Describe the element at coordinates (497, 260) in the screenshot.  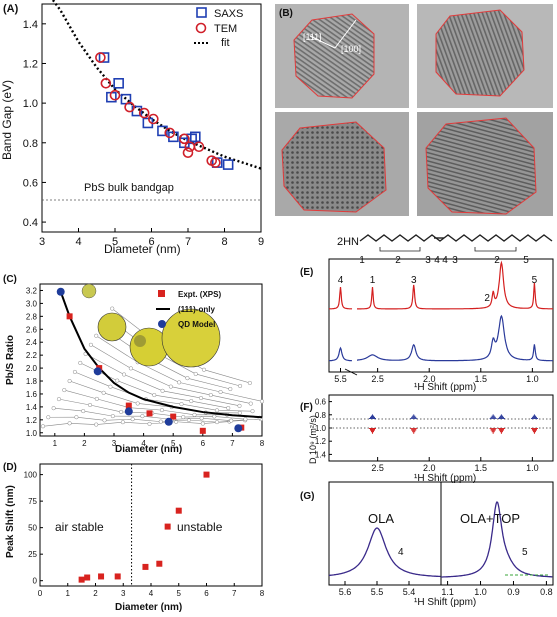
I see `carbon-number: 2` at that location.